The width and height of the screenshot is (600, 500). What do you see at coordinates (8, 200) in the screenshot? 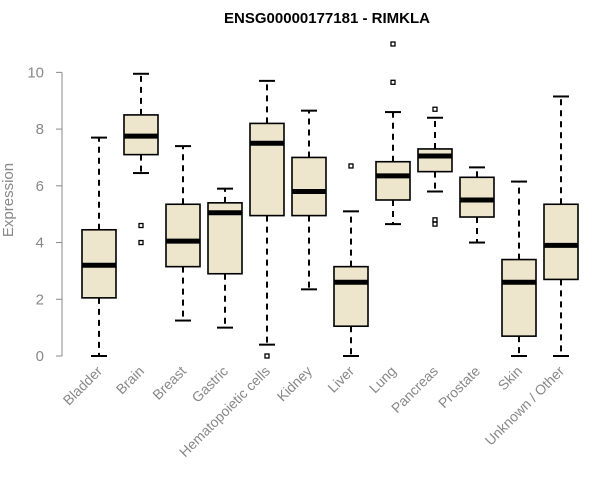
I see `y-axis-label: Expression` at bounding box center [8, 200].